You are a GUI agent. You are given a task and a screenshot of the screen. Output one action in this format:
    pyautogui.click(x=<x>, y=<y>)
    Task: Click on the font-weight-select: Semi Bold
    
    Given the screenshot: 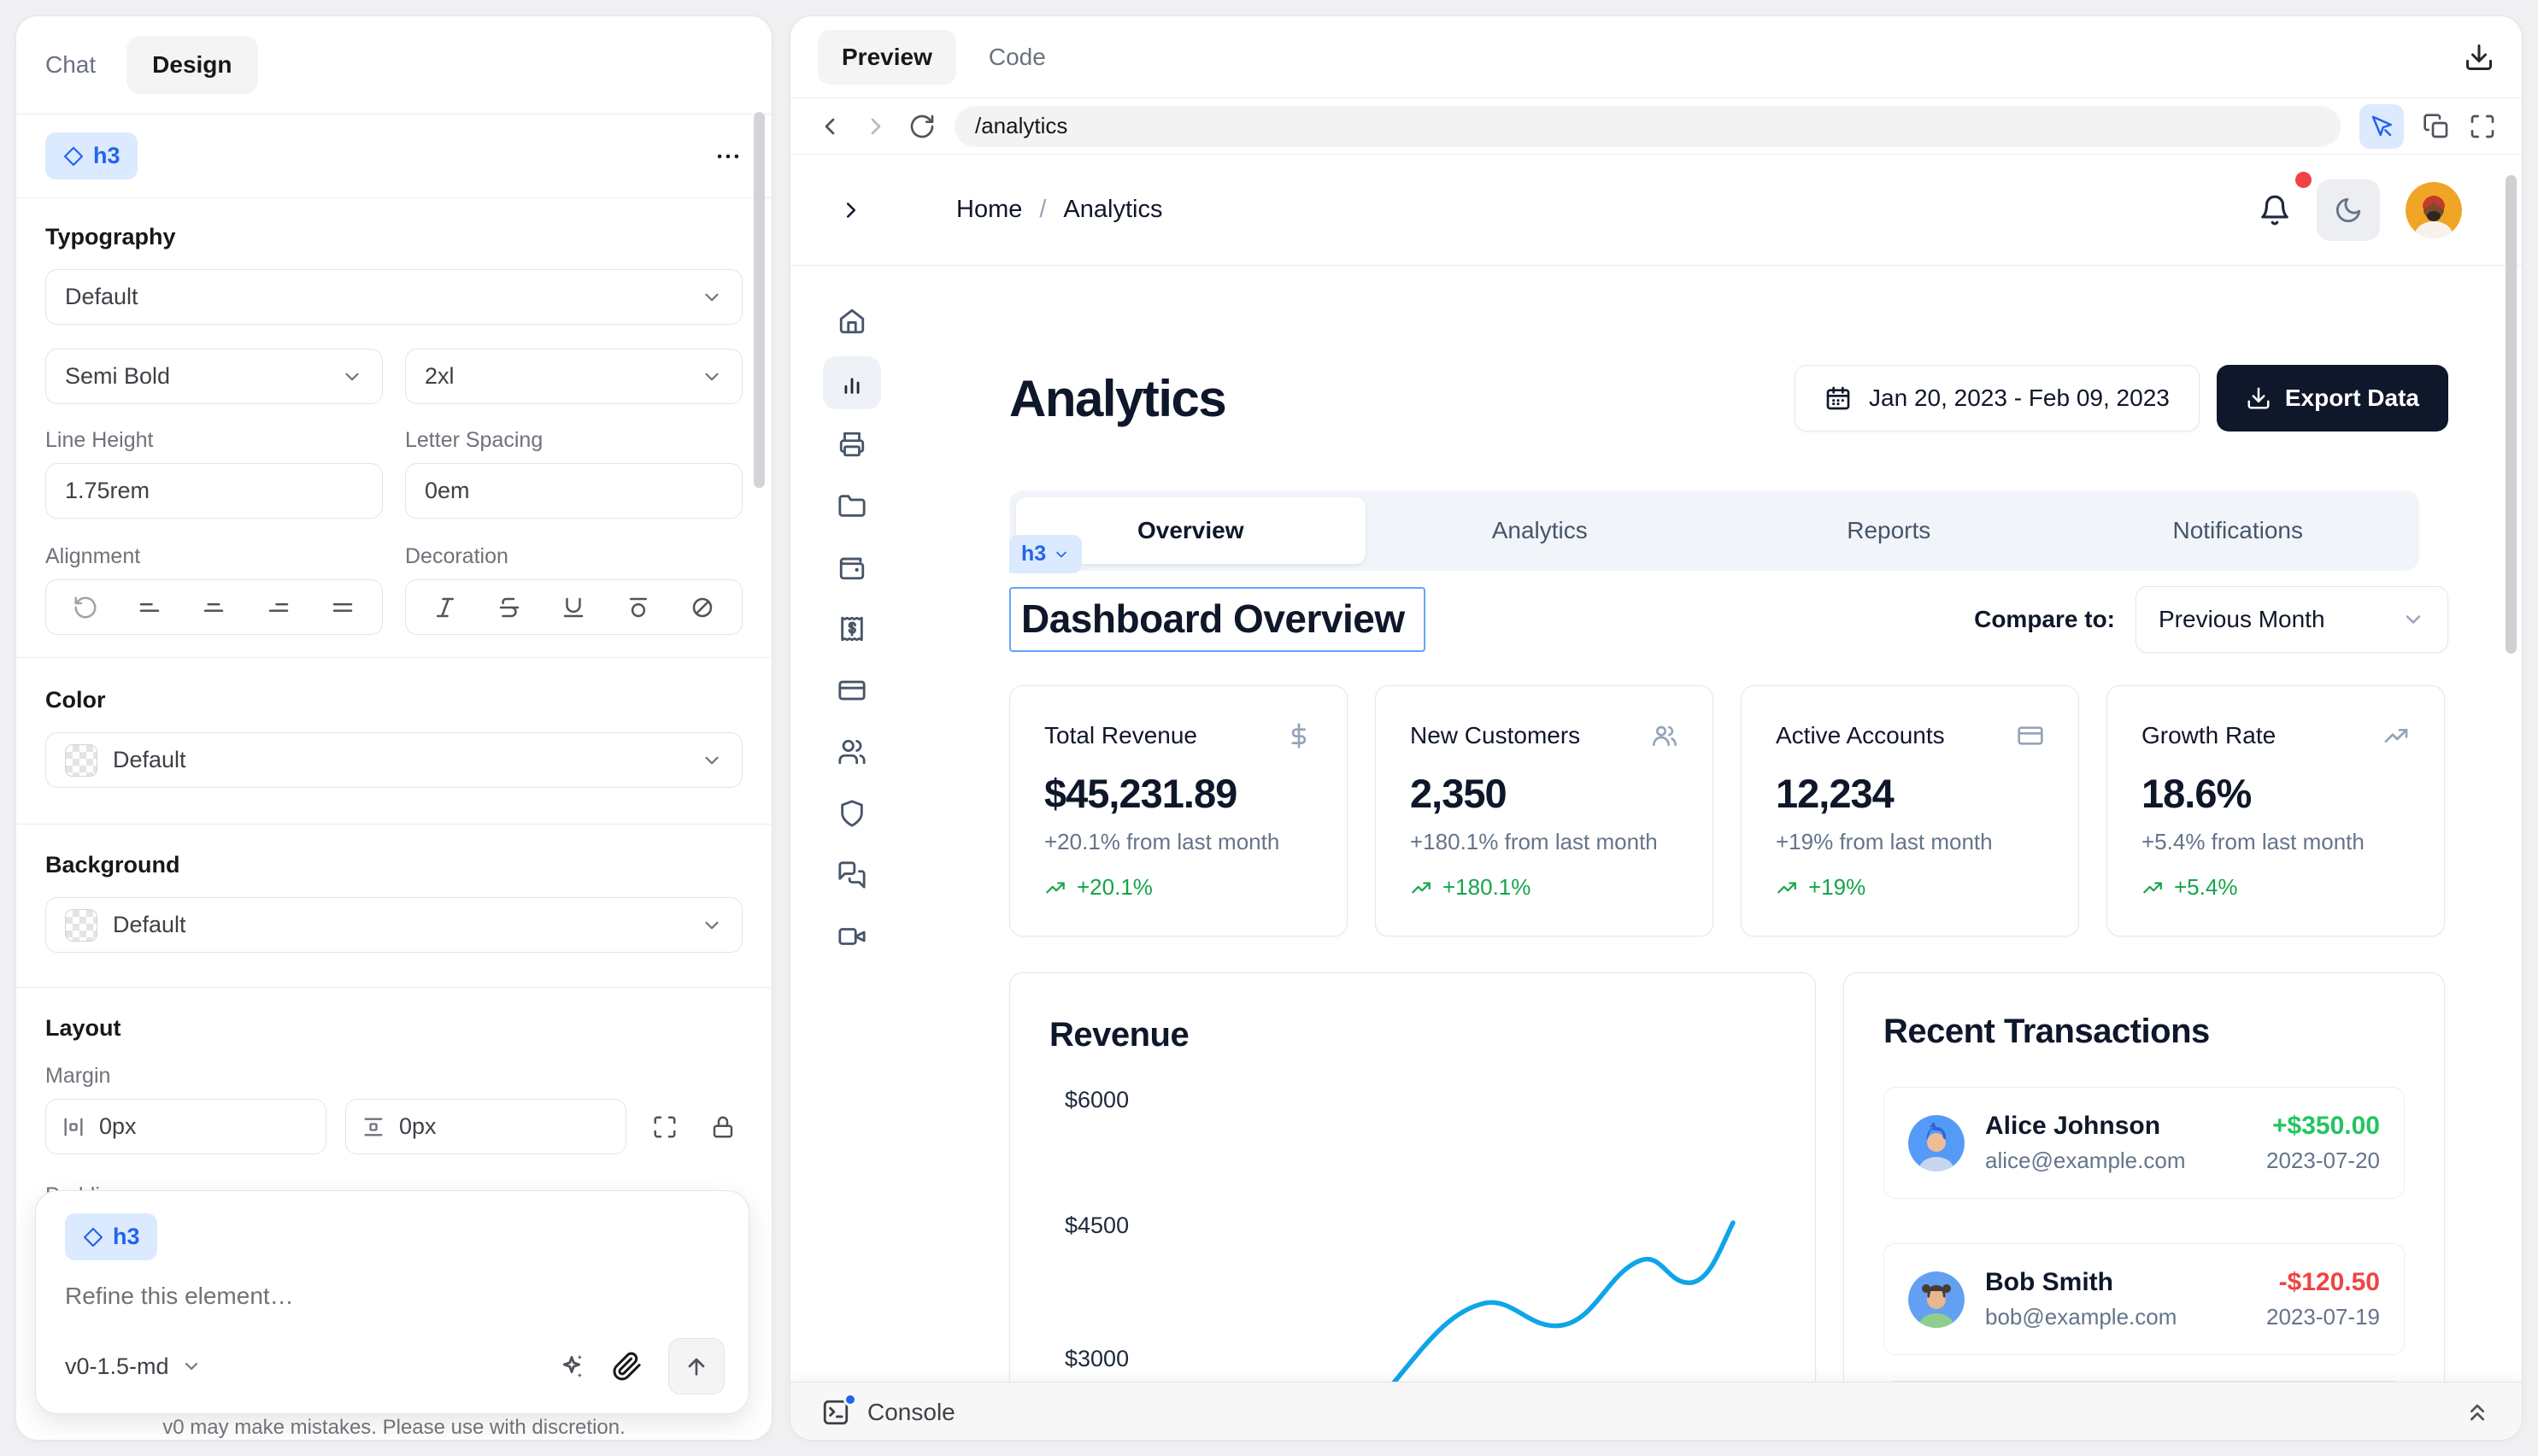 What is the action you would take?
    pyautogui.click(x=214, y=376)
    